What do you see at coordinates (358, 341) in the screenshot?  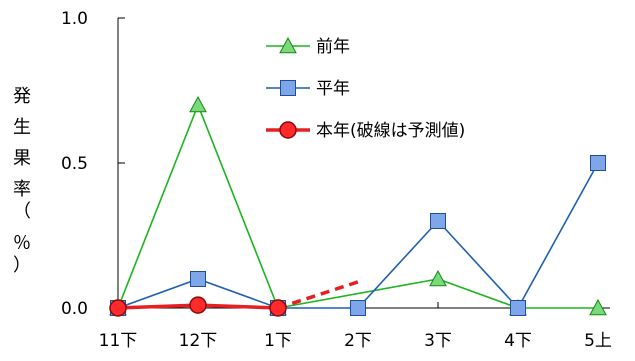 I see `x-tick-label: 2下` at bounding box center [358, 341].